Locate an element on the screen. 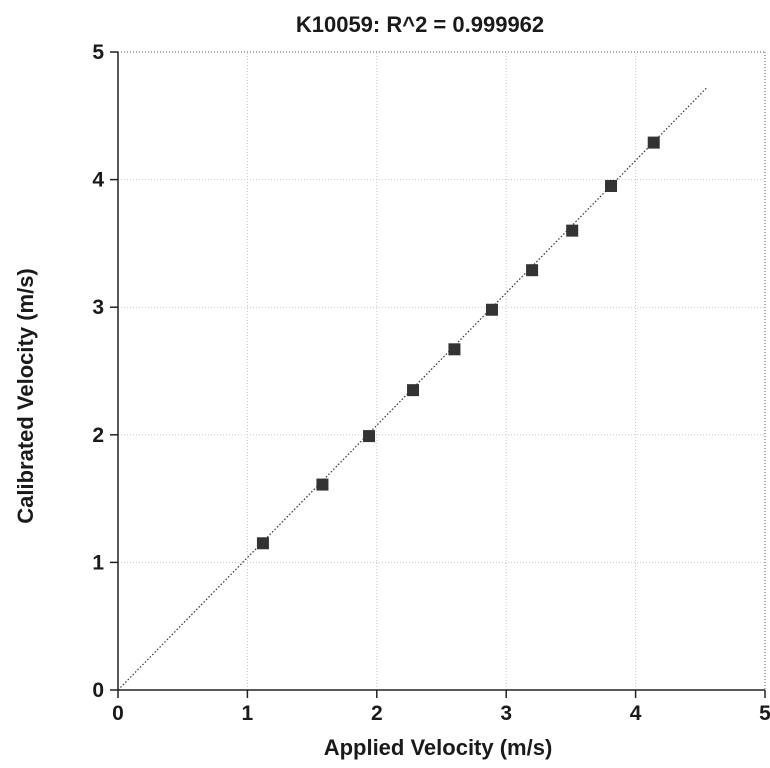 The width and height of the screenshot is (770, 768). x-tick-label: 1 is located at coordinates (248, 713).